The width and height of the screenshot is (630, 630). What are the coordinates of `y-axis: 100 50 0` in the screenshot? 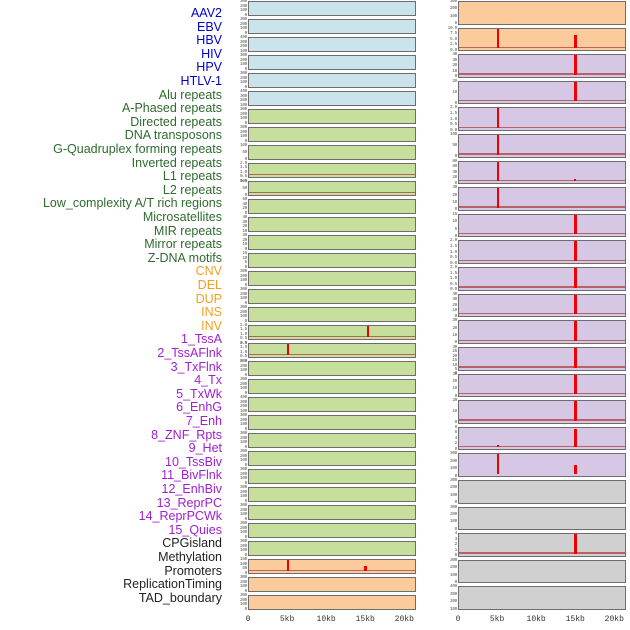 It's located at (237, 152).